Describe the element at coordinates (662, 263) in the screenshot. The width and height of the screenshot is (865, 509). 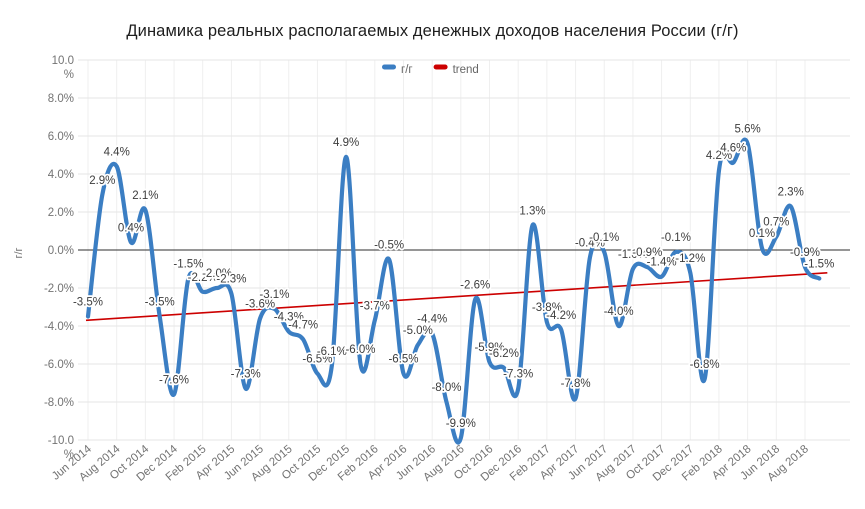
I see `point-label: -1.4%` at that location.